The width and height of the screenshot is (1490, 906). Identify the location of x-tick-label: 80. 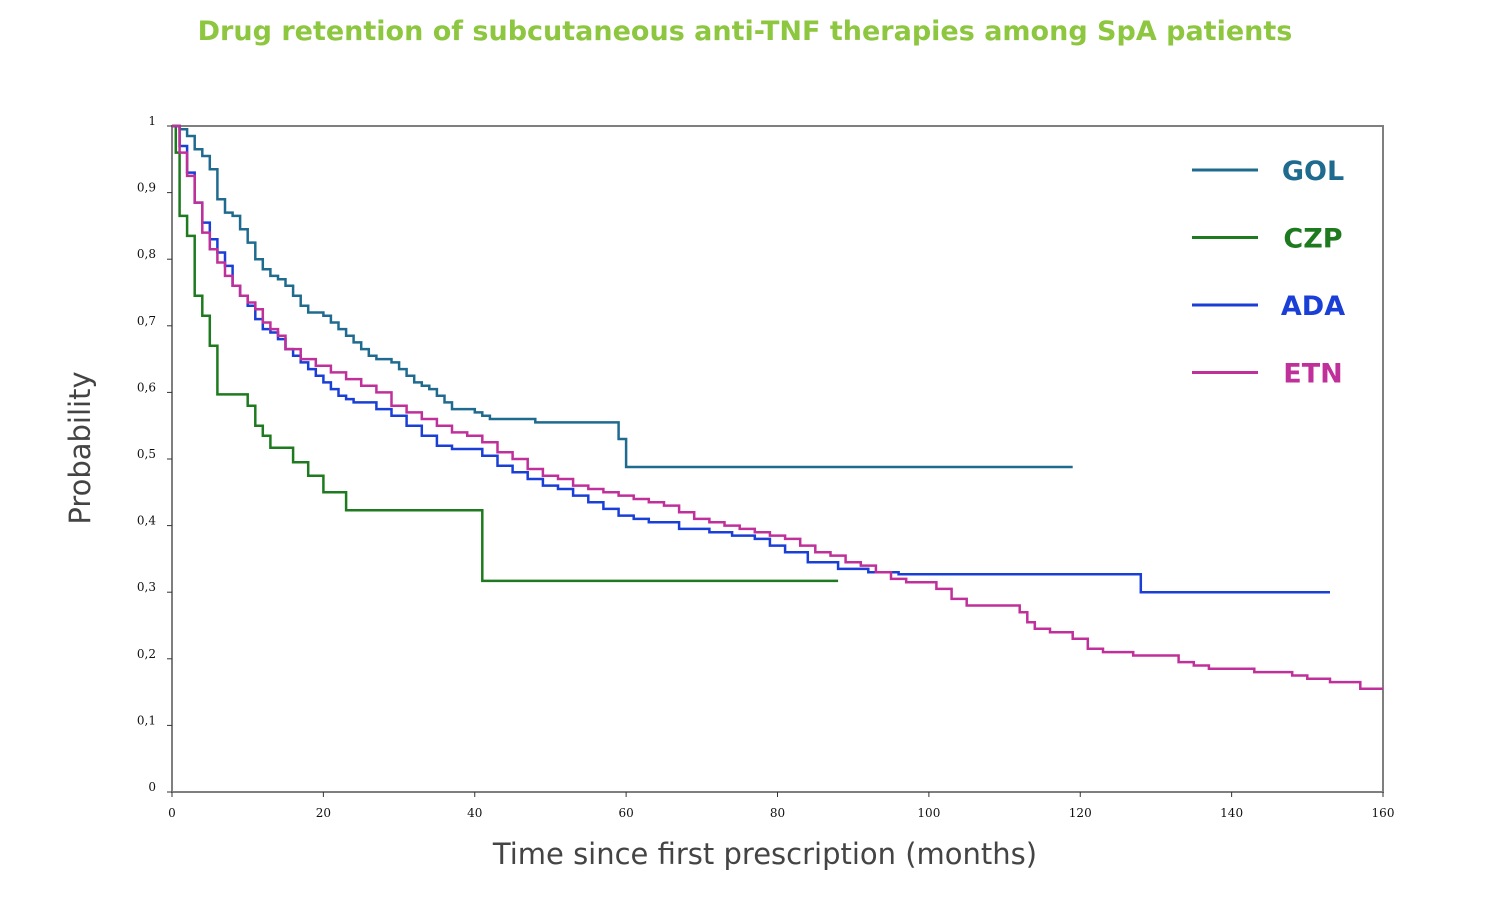
(777, 813).